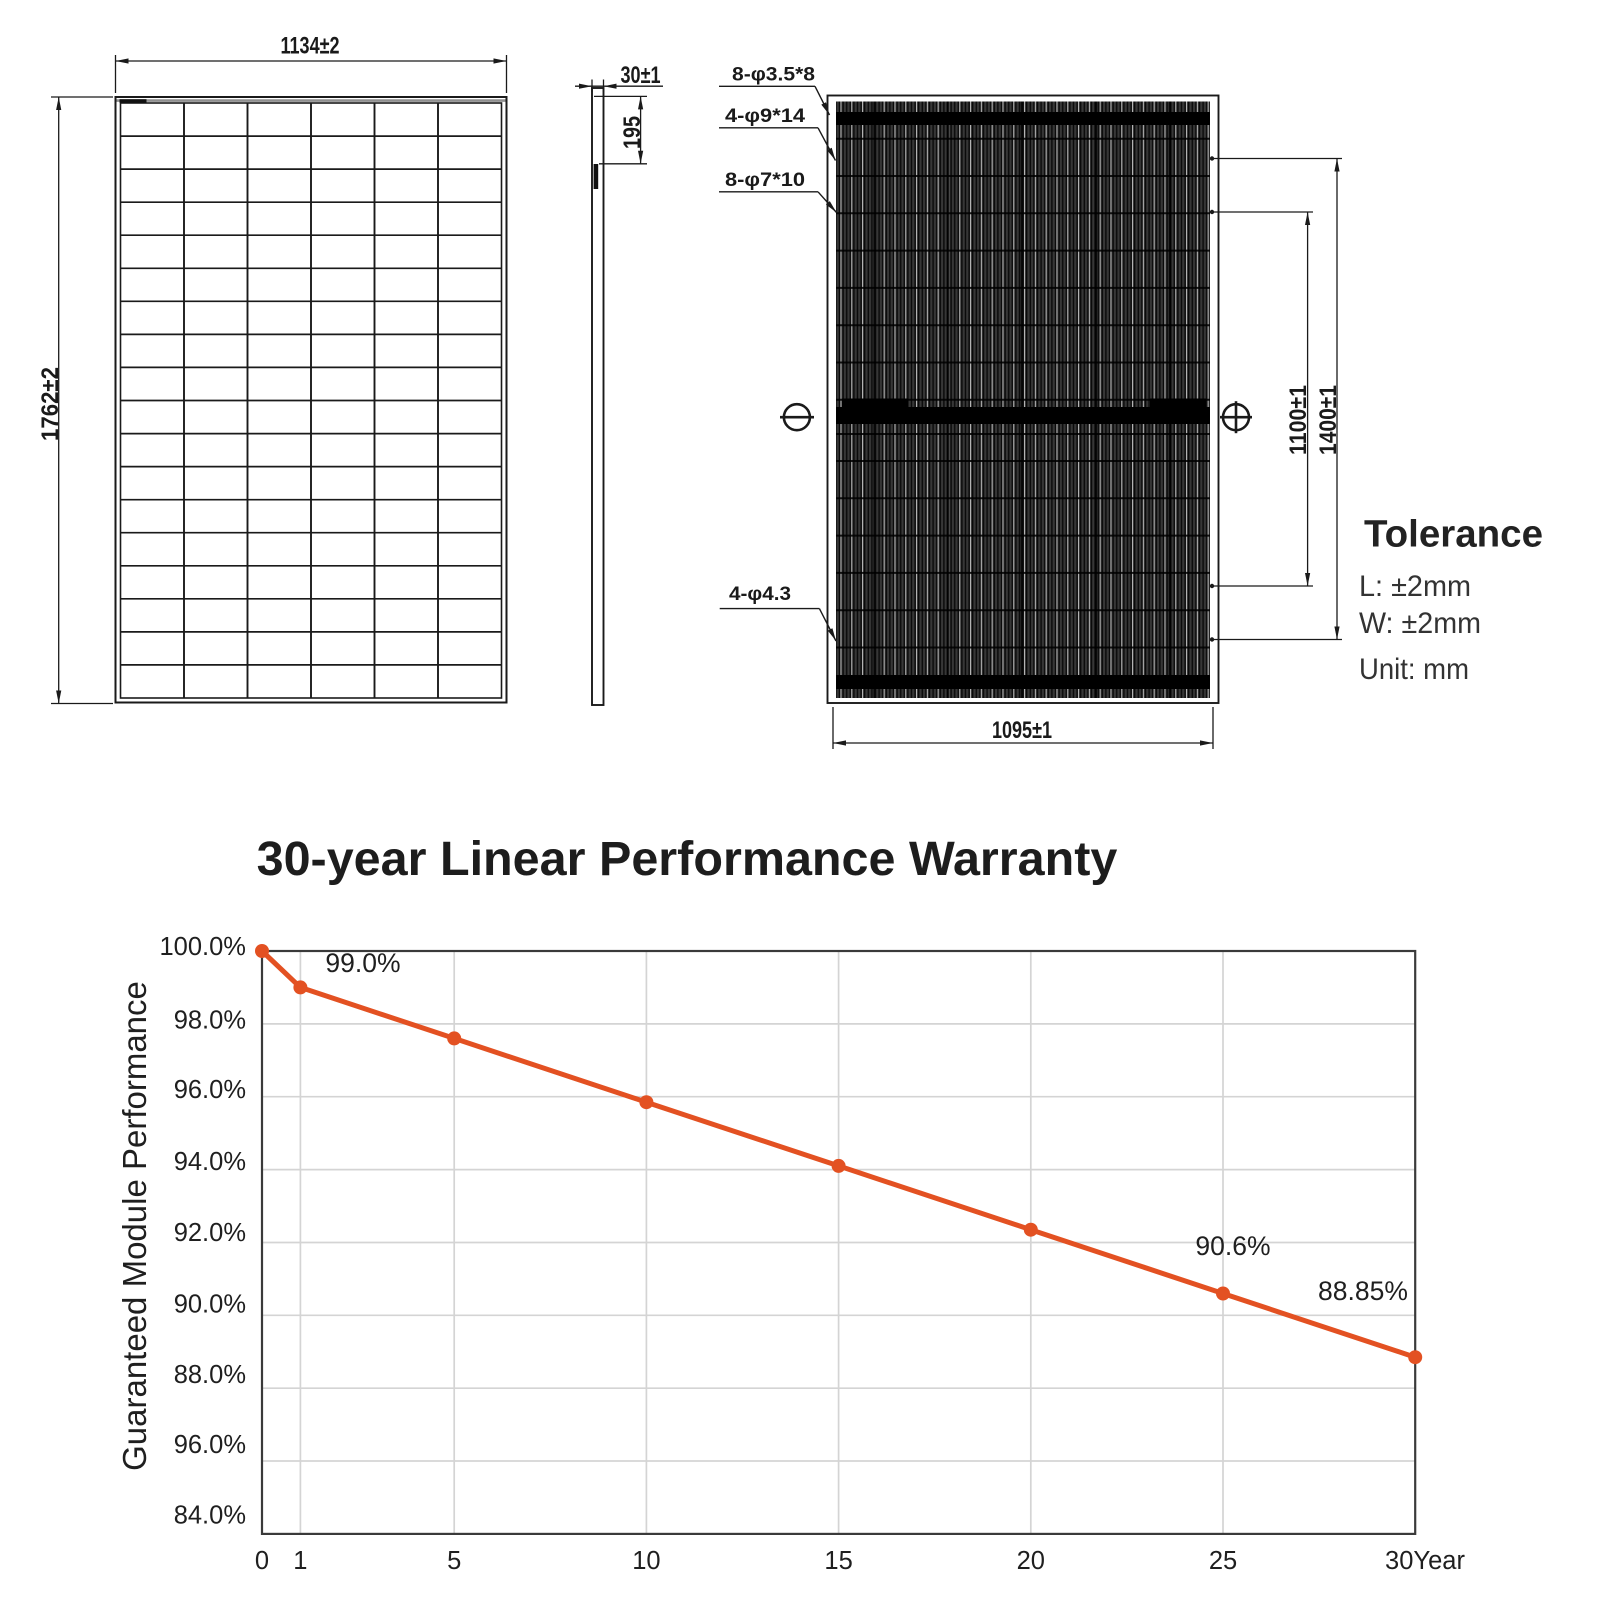 This screenshot has width=1600, height=1600. Describe the element at coordinates (1328, 420) in the screenshot. I see `svg-text: 1400±1` at that location.